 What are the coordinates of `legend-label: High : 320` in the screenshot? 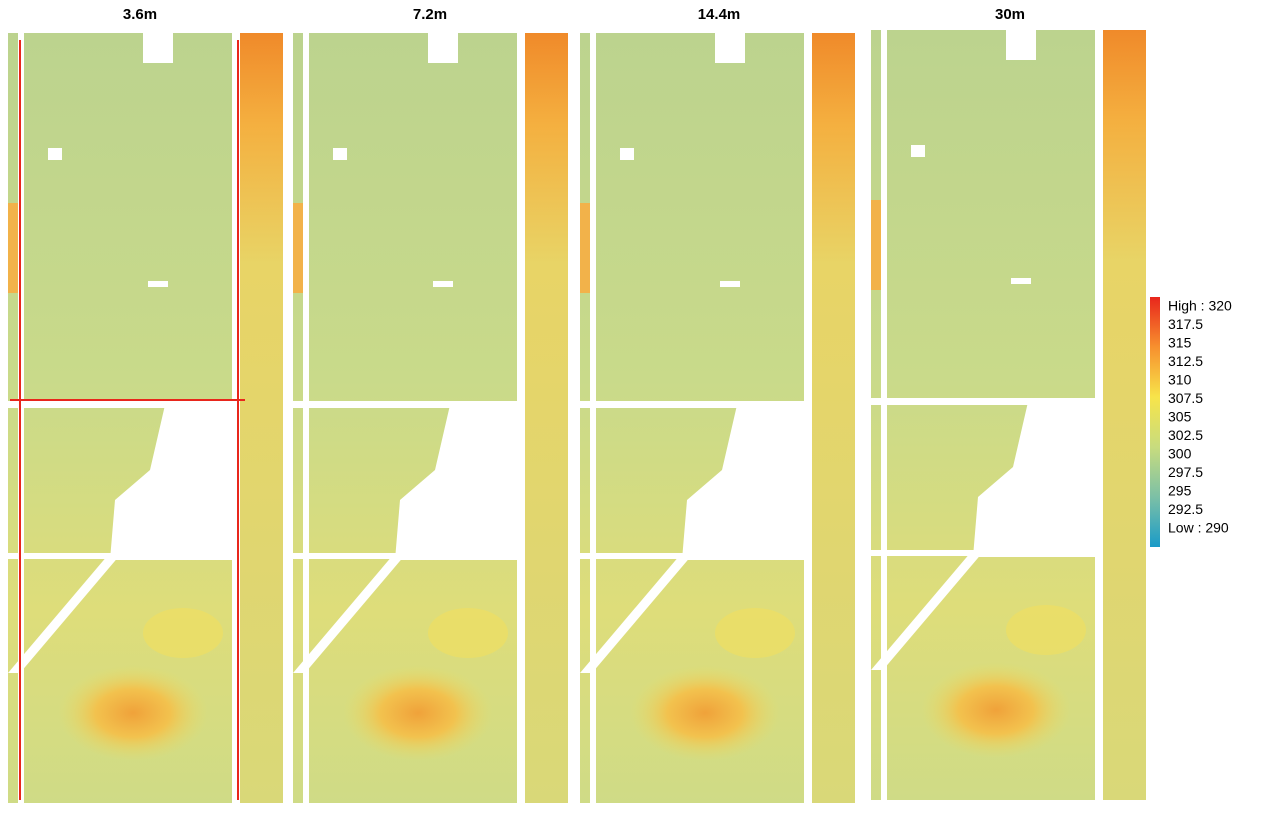 It's located at (1200, 306).